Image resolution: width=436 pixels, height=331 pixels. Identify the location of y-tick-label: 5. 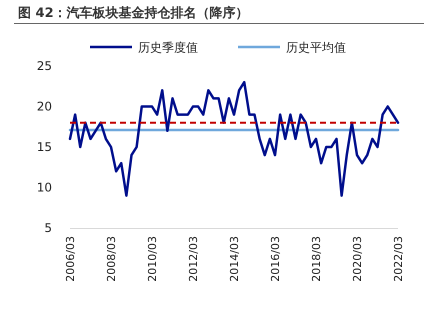
(48, 228).